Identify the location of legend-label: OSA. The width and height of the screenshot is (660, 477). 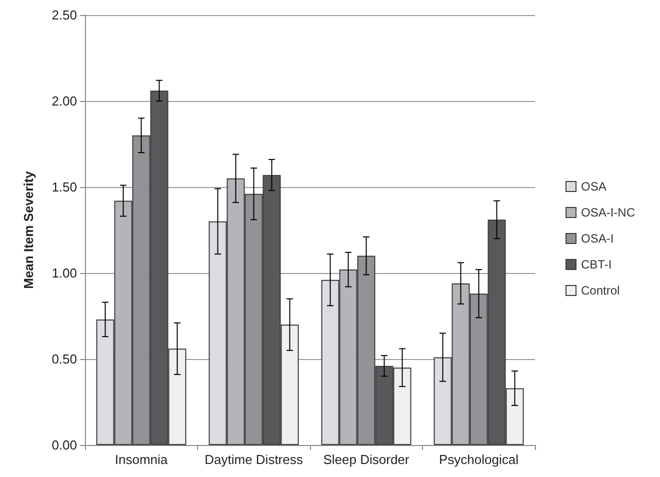
(593, 187).